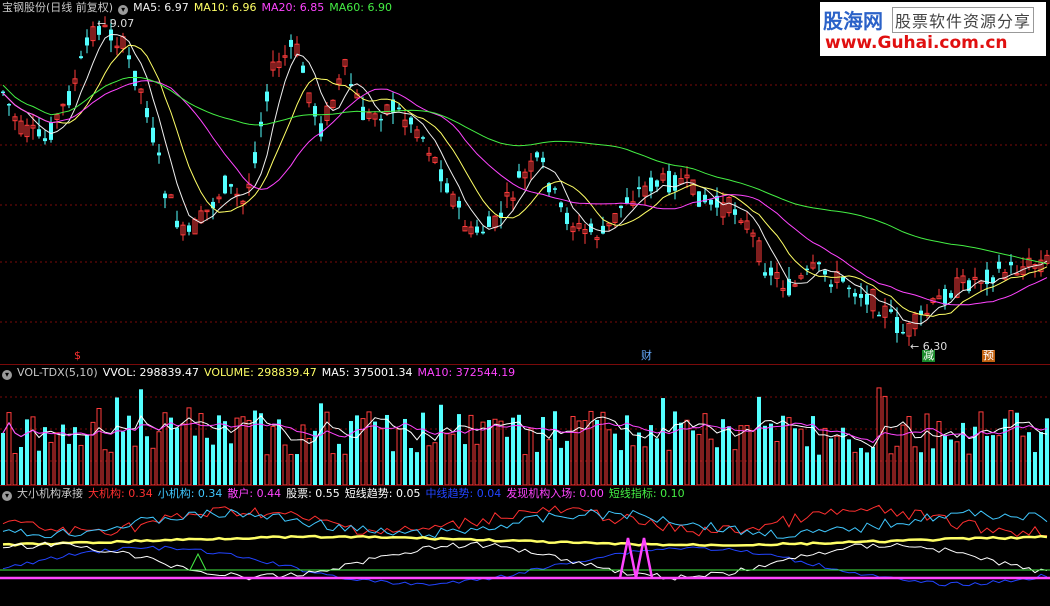 This screenshot has height=606, width=1050. Describe the element at coordinates (525, 432) in the screenshot. I see `volume-ma10-line` at that location.